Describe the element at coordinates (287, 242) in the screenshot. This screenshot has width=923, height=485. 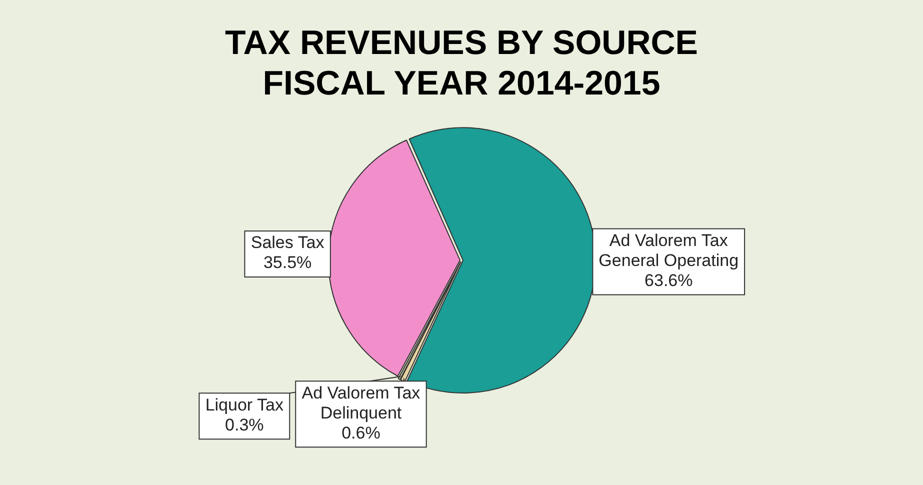
I see `slice-label: Sales Tax` at that location.